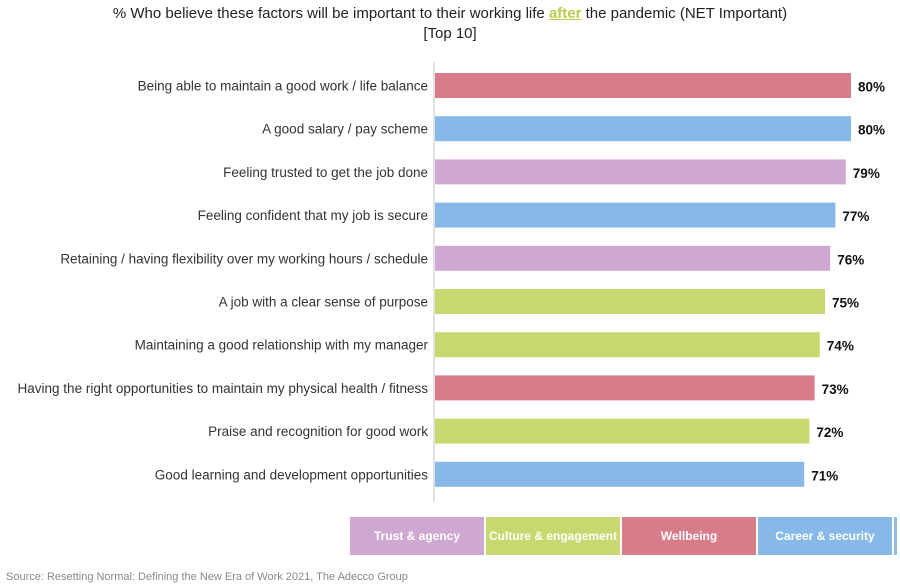 The height and width of the screenshot is (587, 900). Describe the element at coordinates (840, 346) in the screenshot. I see `data-label: 74%` at that location.